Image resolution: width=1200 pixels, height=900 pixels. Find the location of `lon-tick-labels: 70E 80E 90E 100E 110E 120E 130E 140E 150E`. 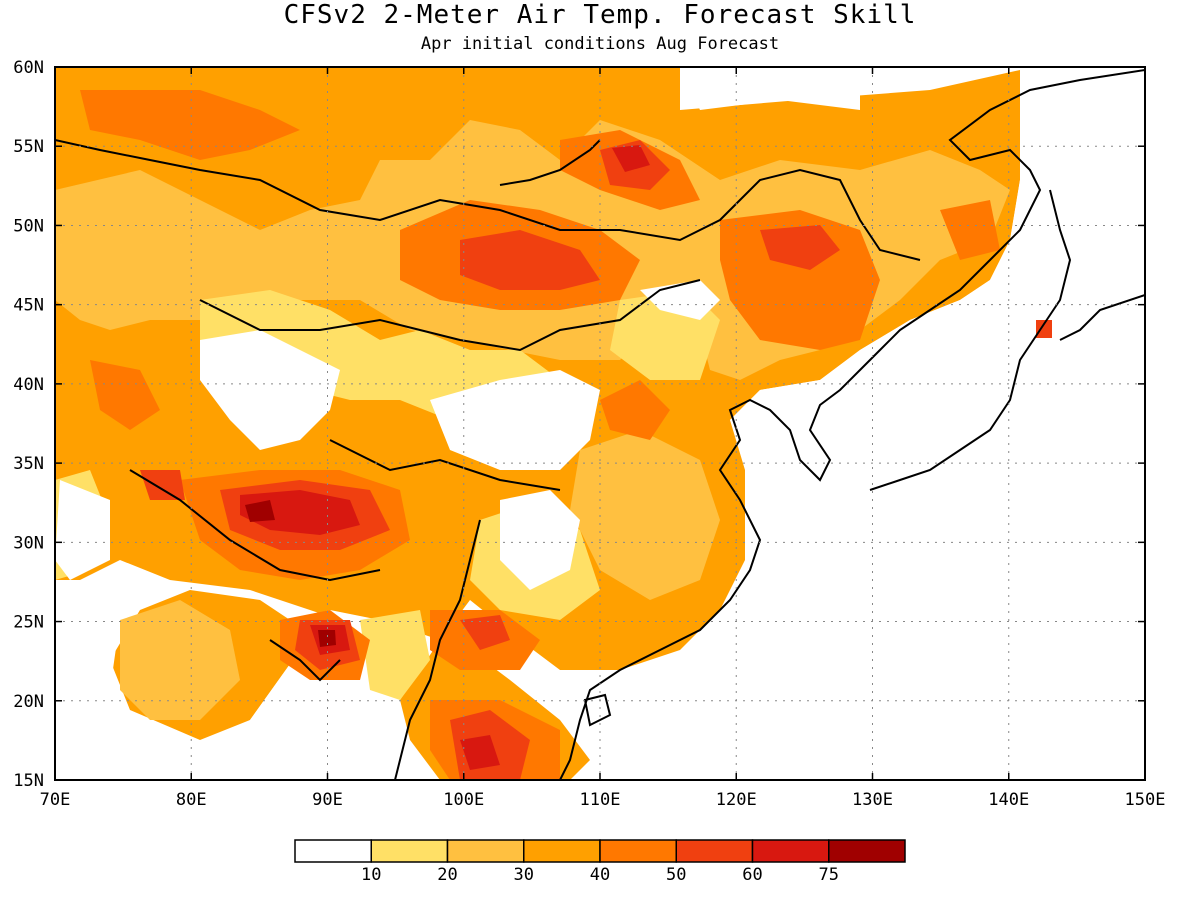

lon-tick-labels: 70E 80E 90E 100E 110E 120E 130E 140E 150E is located at coordinates (603, 800).